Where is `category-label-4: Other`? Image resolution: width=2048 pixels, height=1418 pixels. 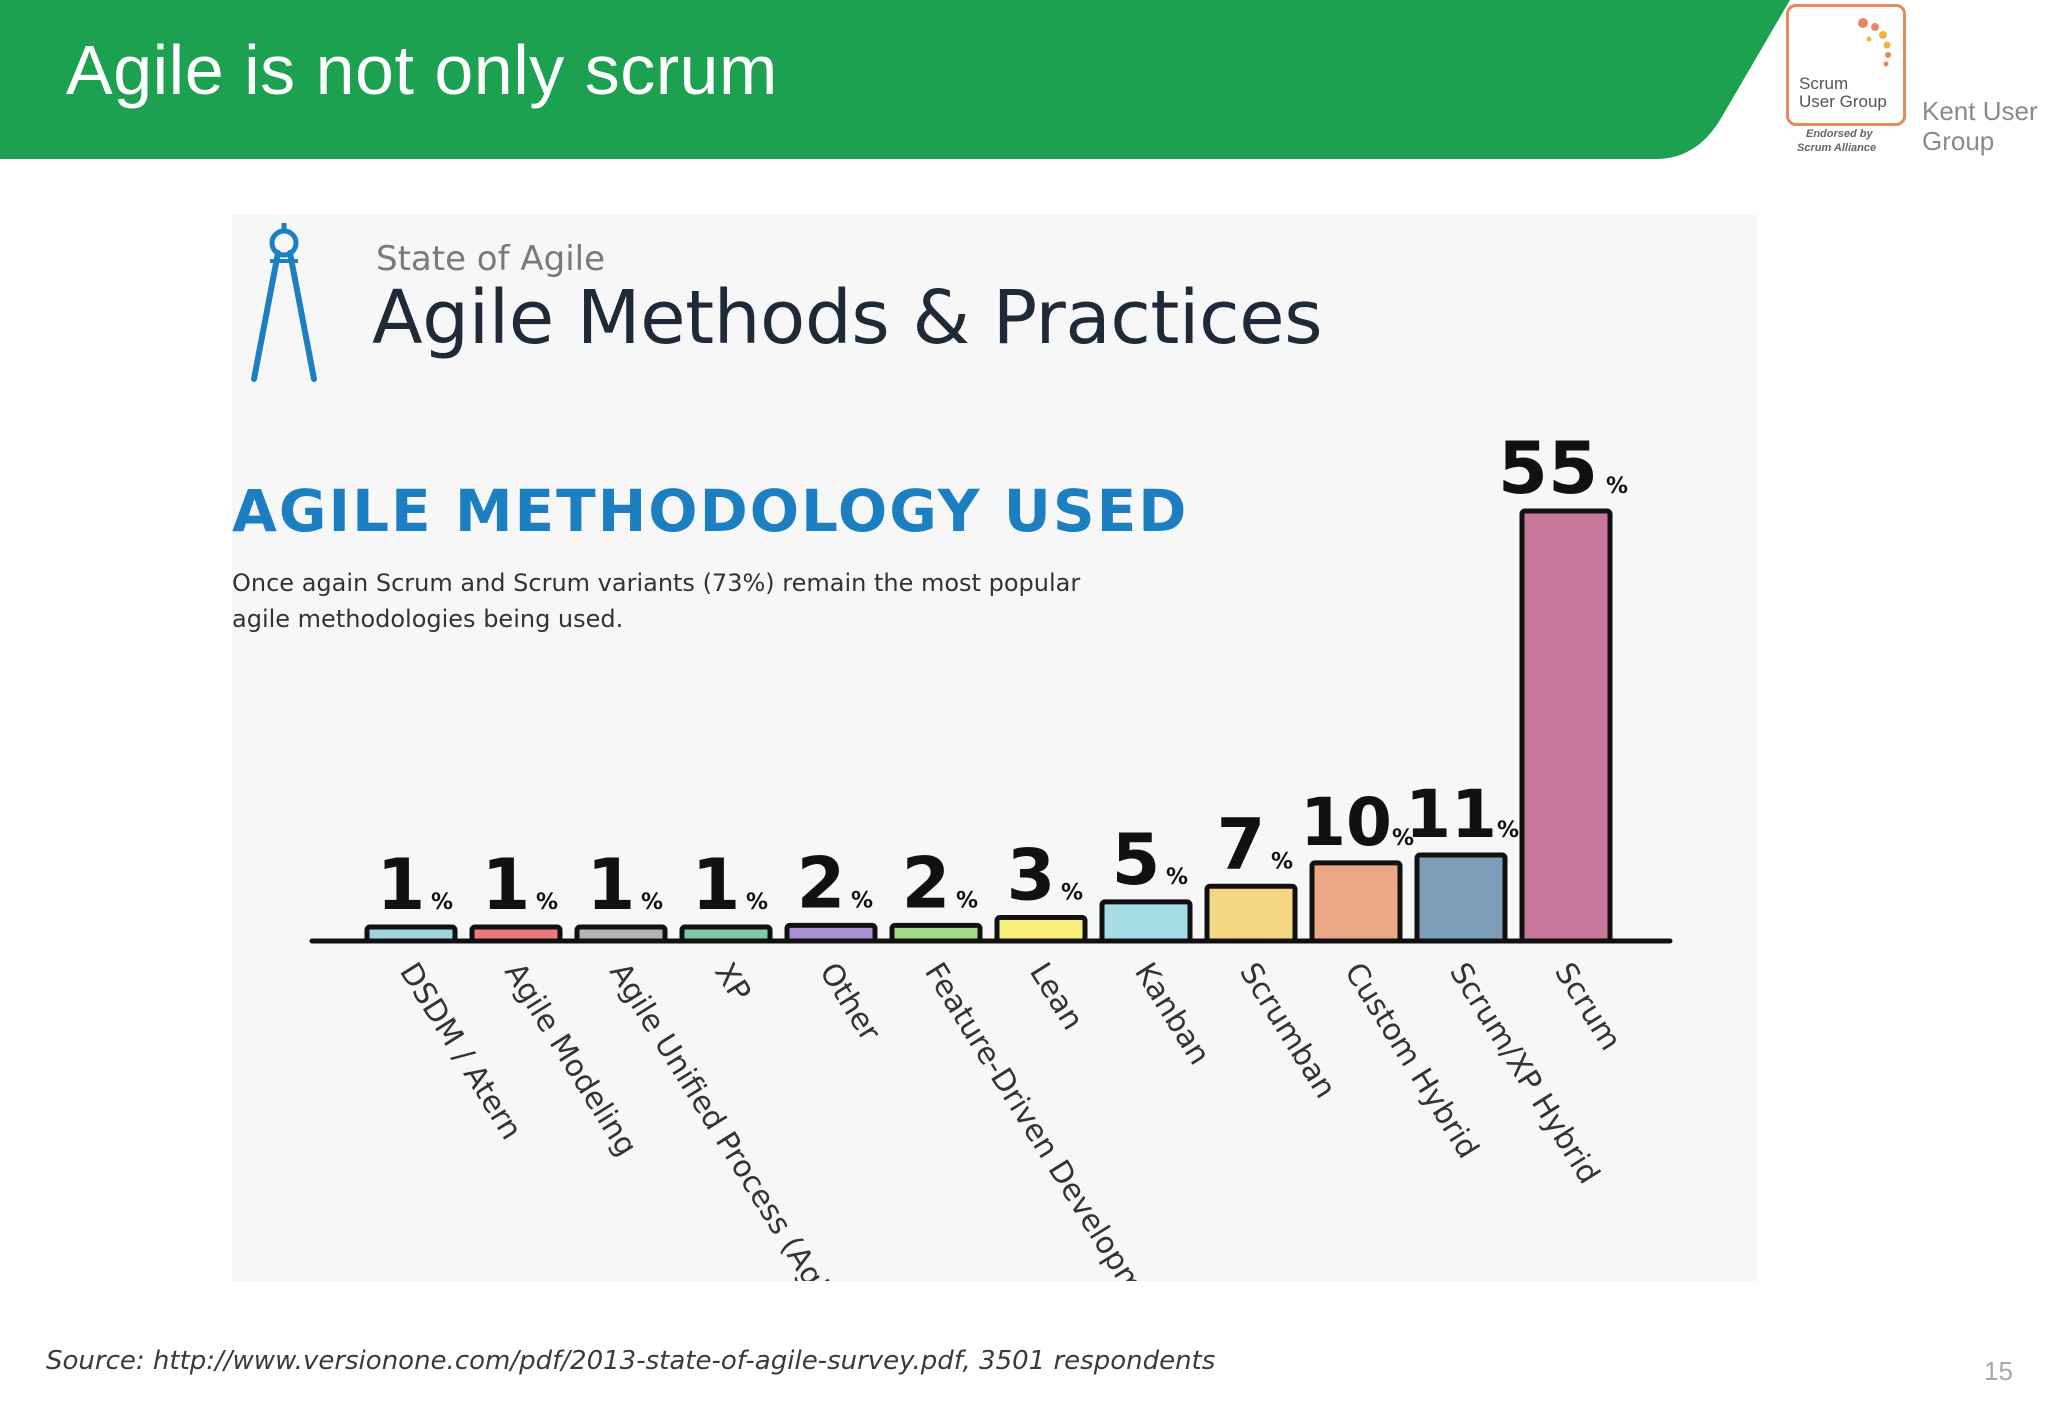 category-label-4: Other is located at coordinates (849, 1002).